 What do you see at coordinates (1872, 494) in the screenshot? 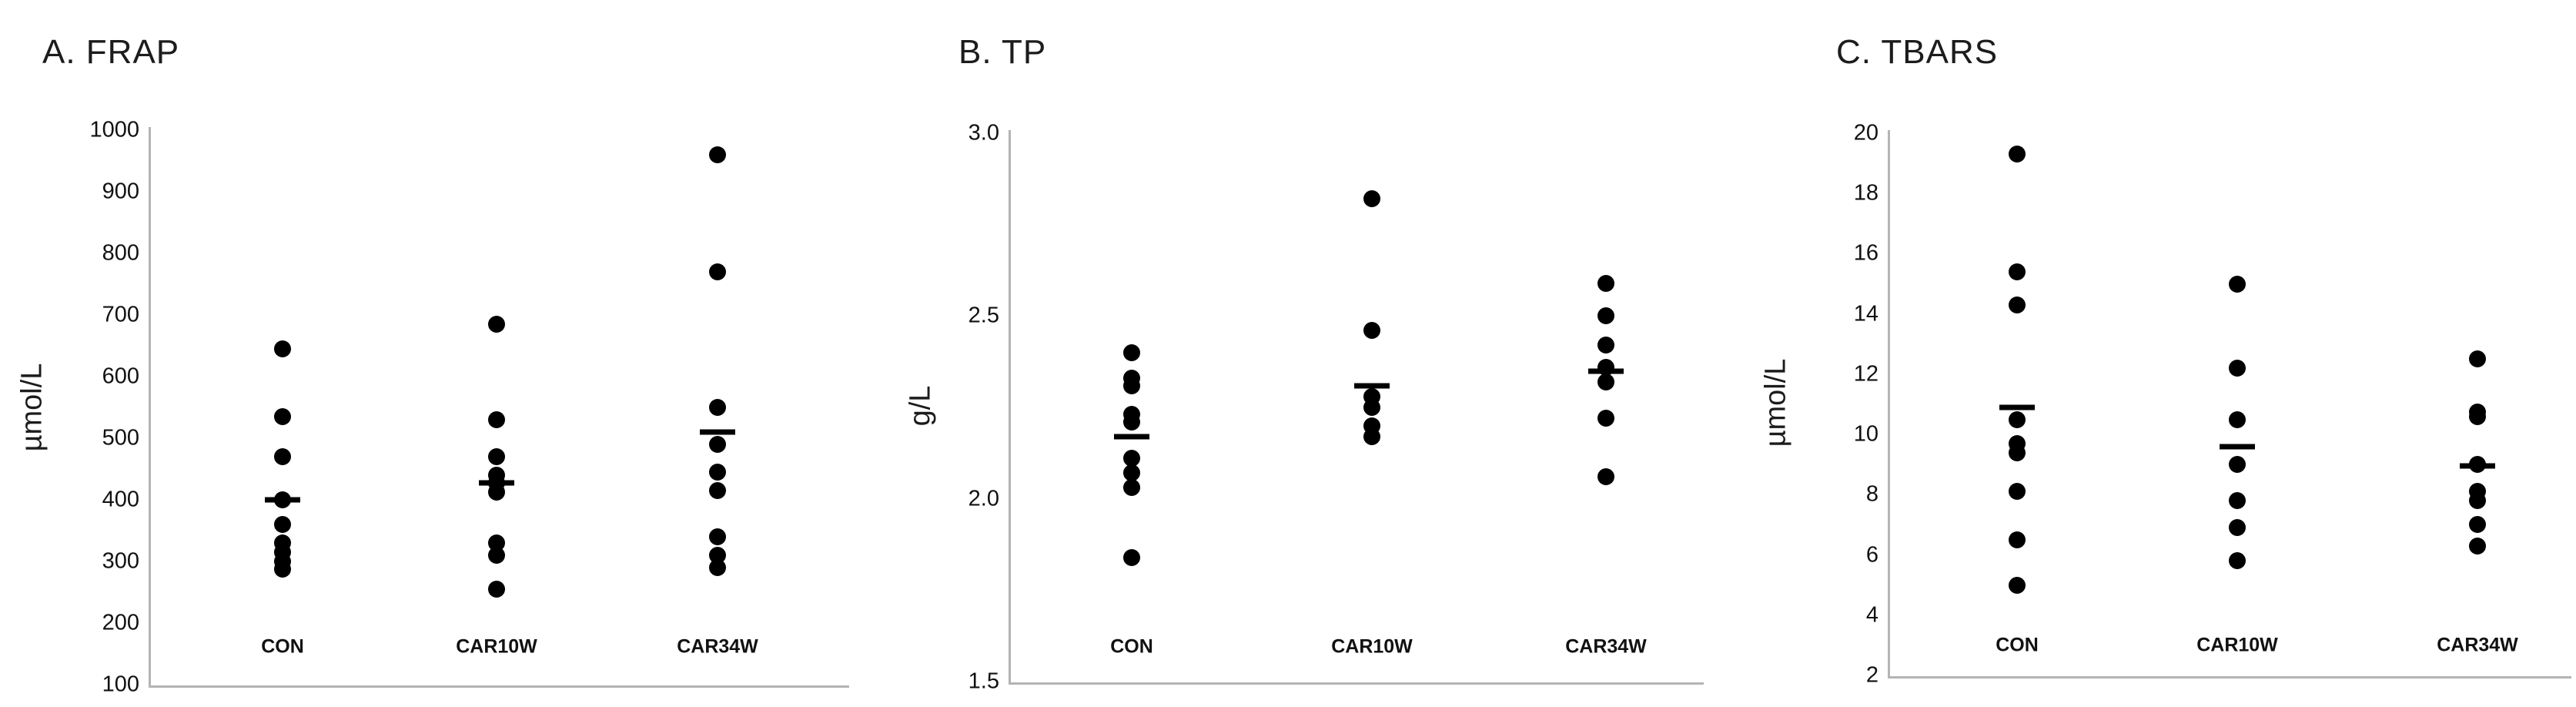
I see `y-tick-label: 8` at bounding box center [1872, 494].